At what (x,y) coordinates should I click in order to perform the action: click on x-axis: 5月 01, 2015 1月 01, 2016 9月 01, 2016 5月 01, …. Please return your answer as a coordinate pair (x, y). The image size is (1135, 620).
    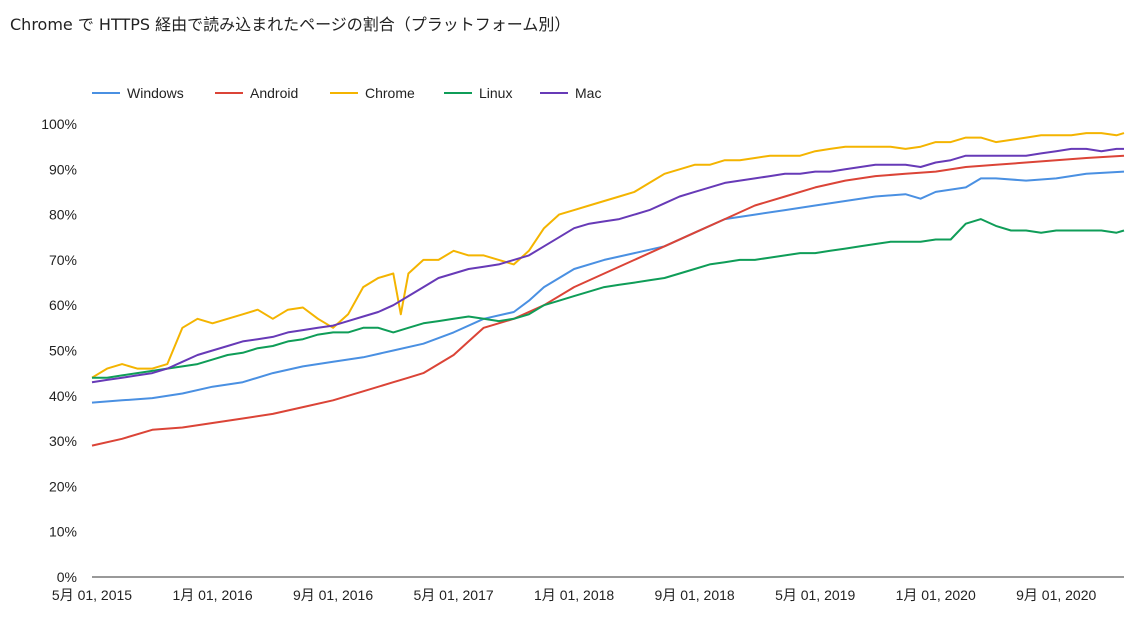
    Looking at the image, I should click on (588, 589).